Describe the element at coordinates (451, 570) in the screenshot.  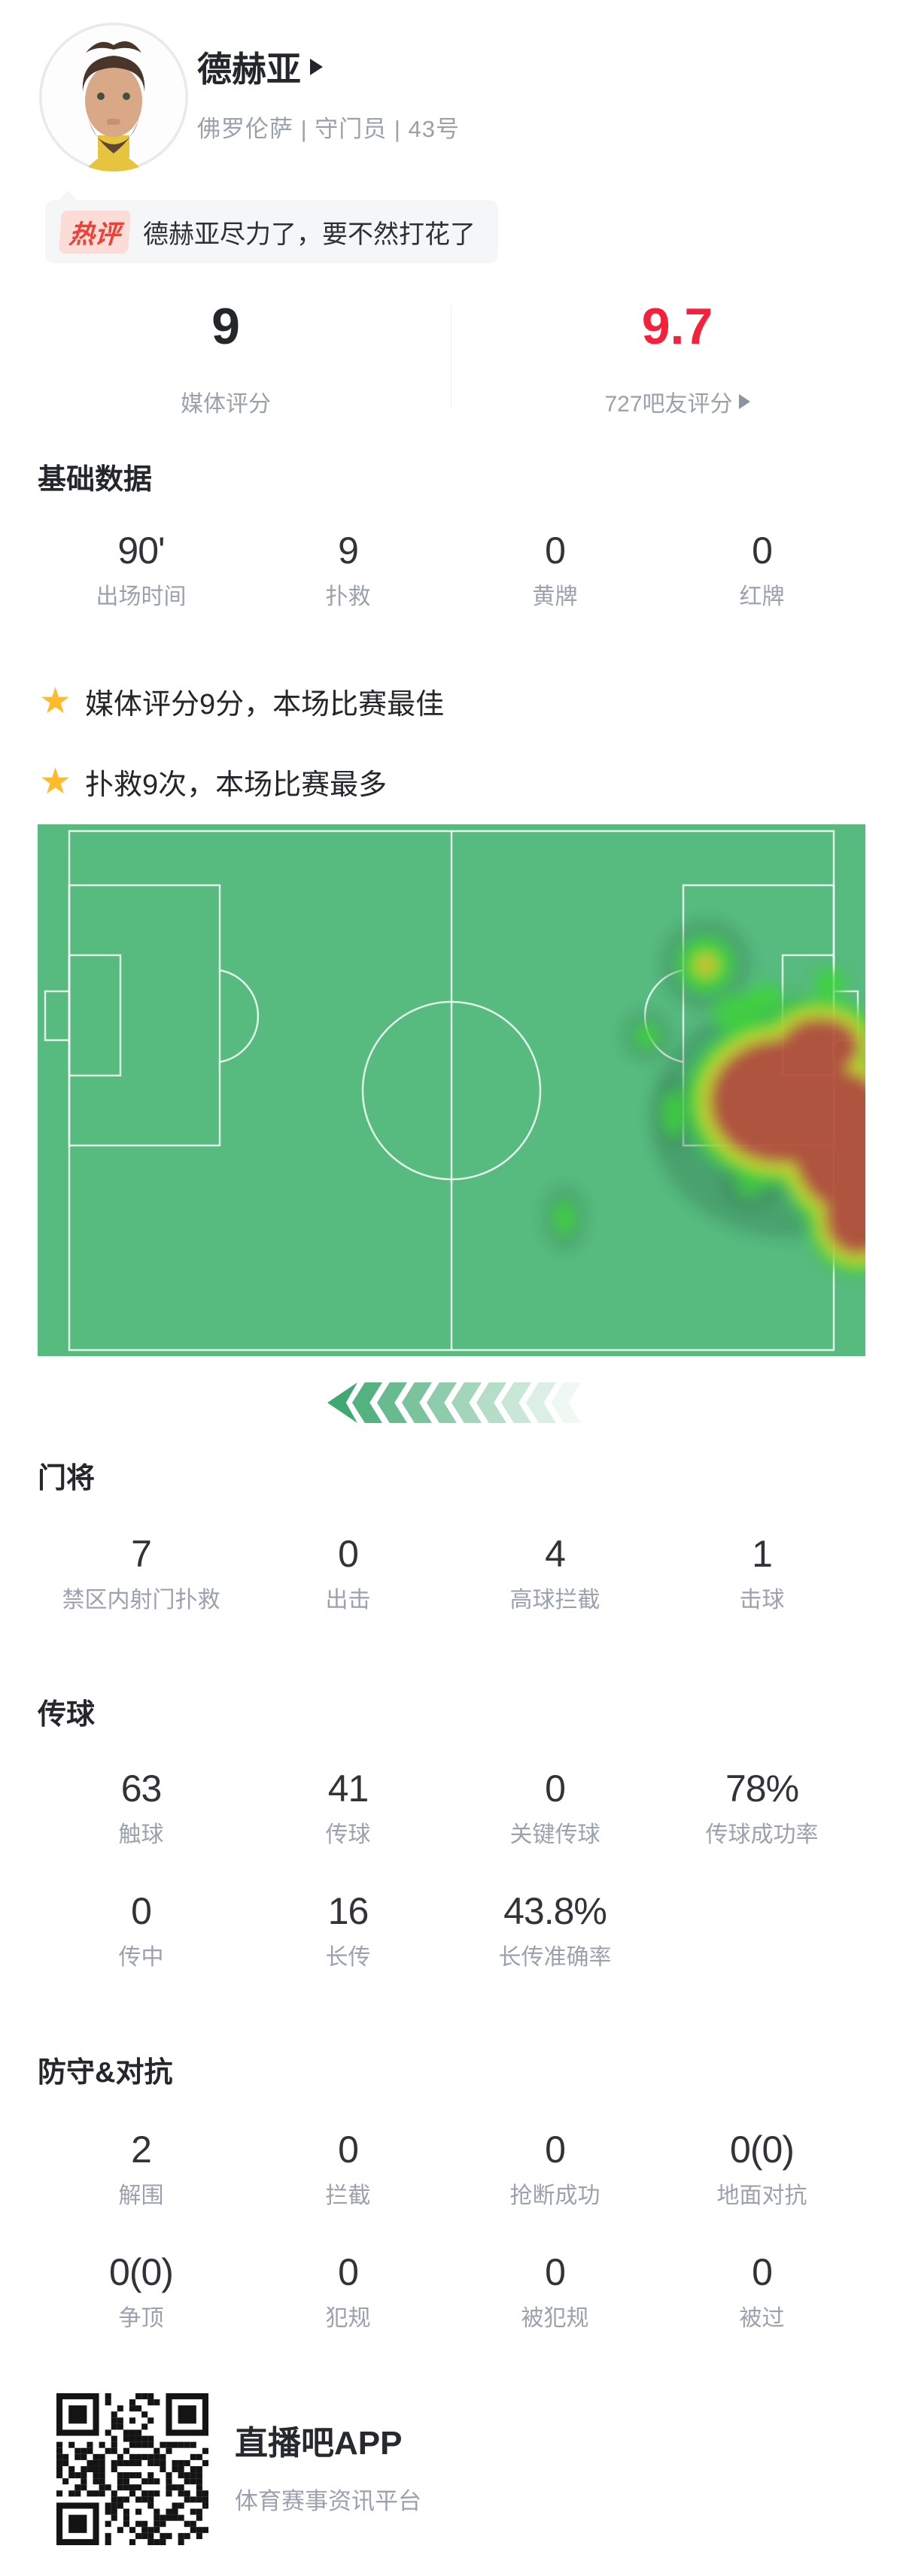
I see `basic-stats-grid: 90' 出场时间 9 扑救 0 黄牌 0 红牌` at that location.